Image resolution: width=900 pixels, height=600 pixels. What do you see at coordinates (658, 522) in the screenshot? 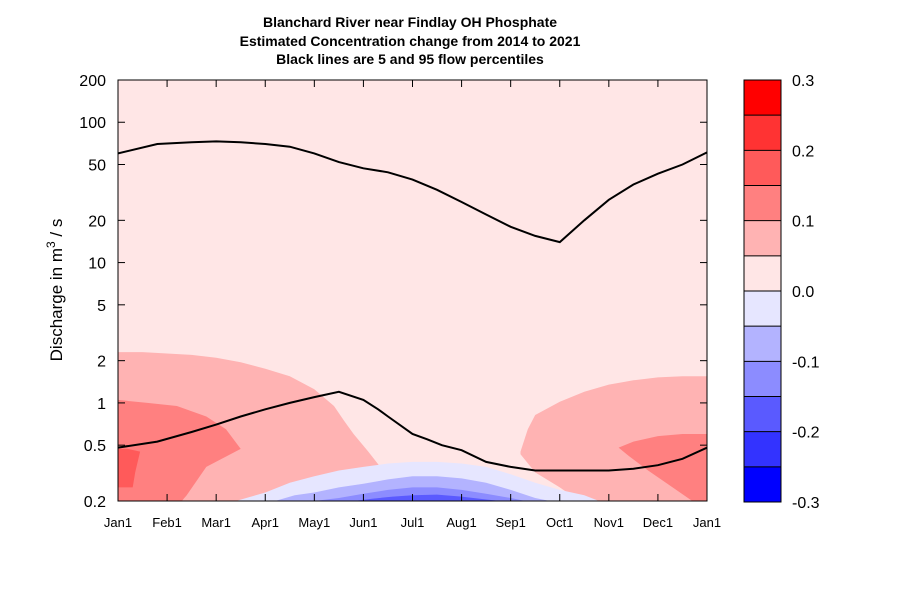
I see `x-tick-label: Dec1` at bounding box center [658, 522].